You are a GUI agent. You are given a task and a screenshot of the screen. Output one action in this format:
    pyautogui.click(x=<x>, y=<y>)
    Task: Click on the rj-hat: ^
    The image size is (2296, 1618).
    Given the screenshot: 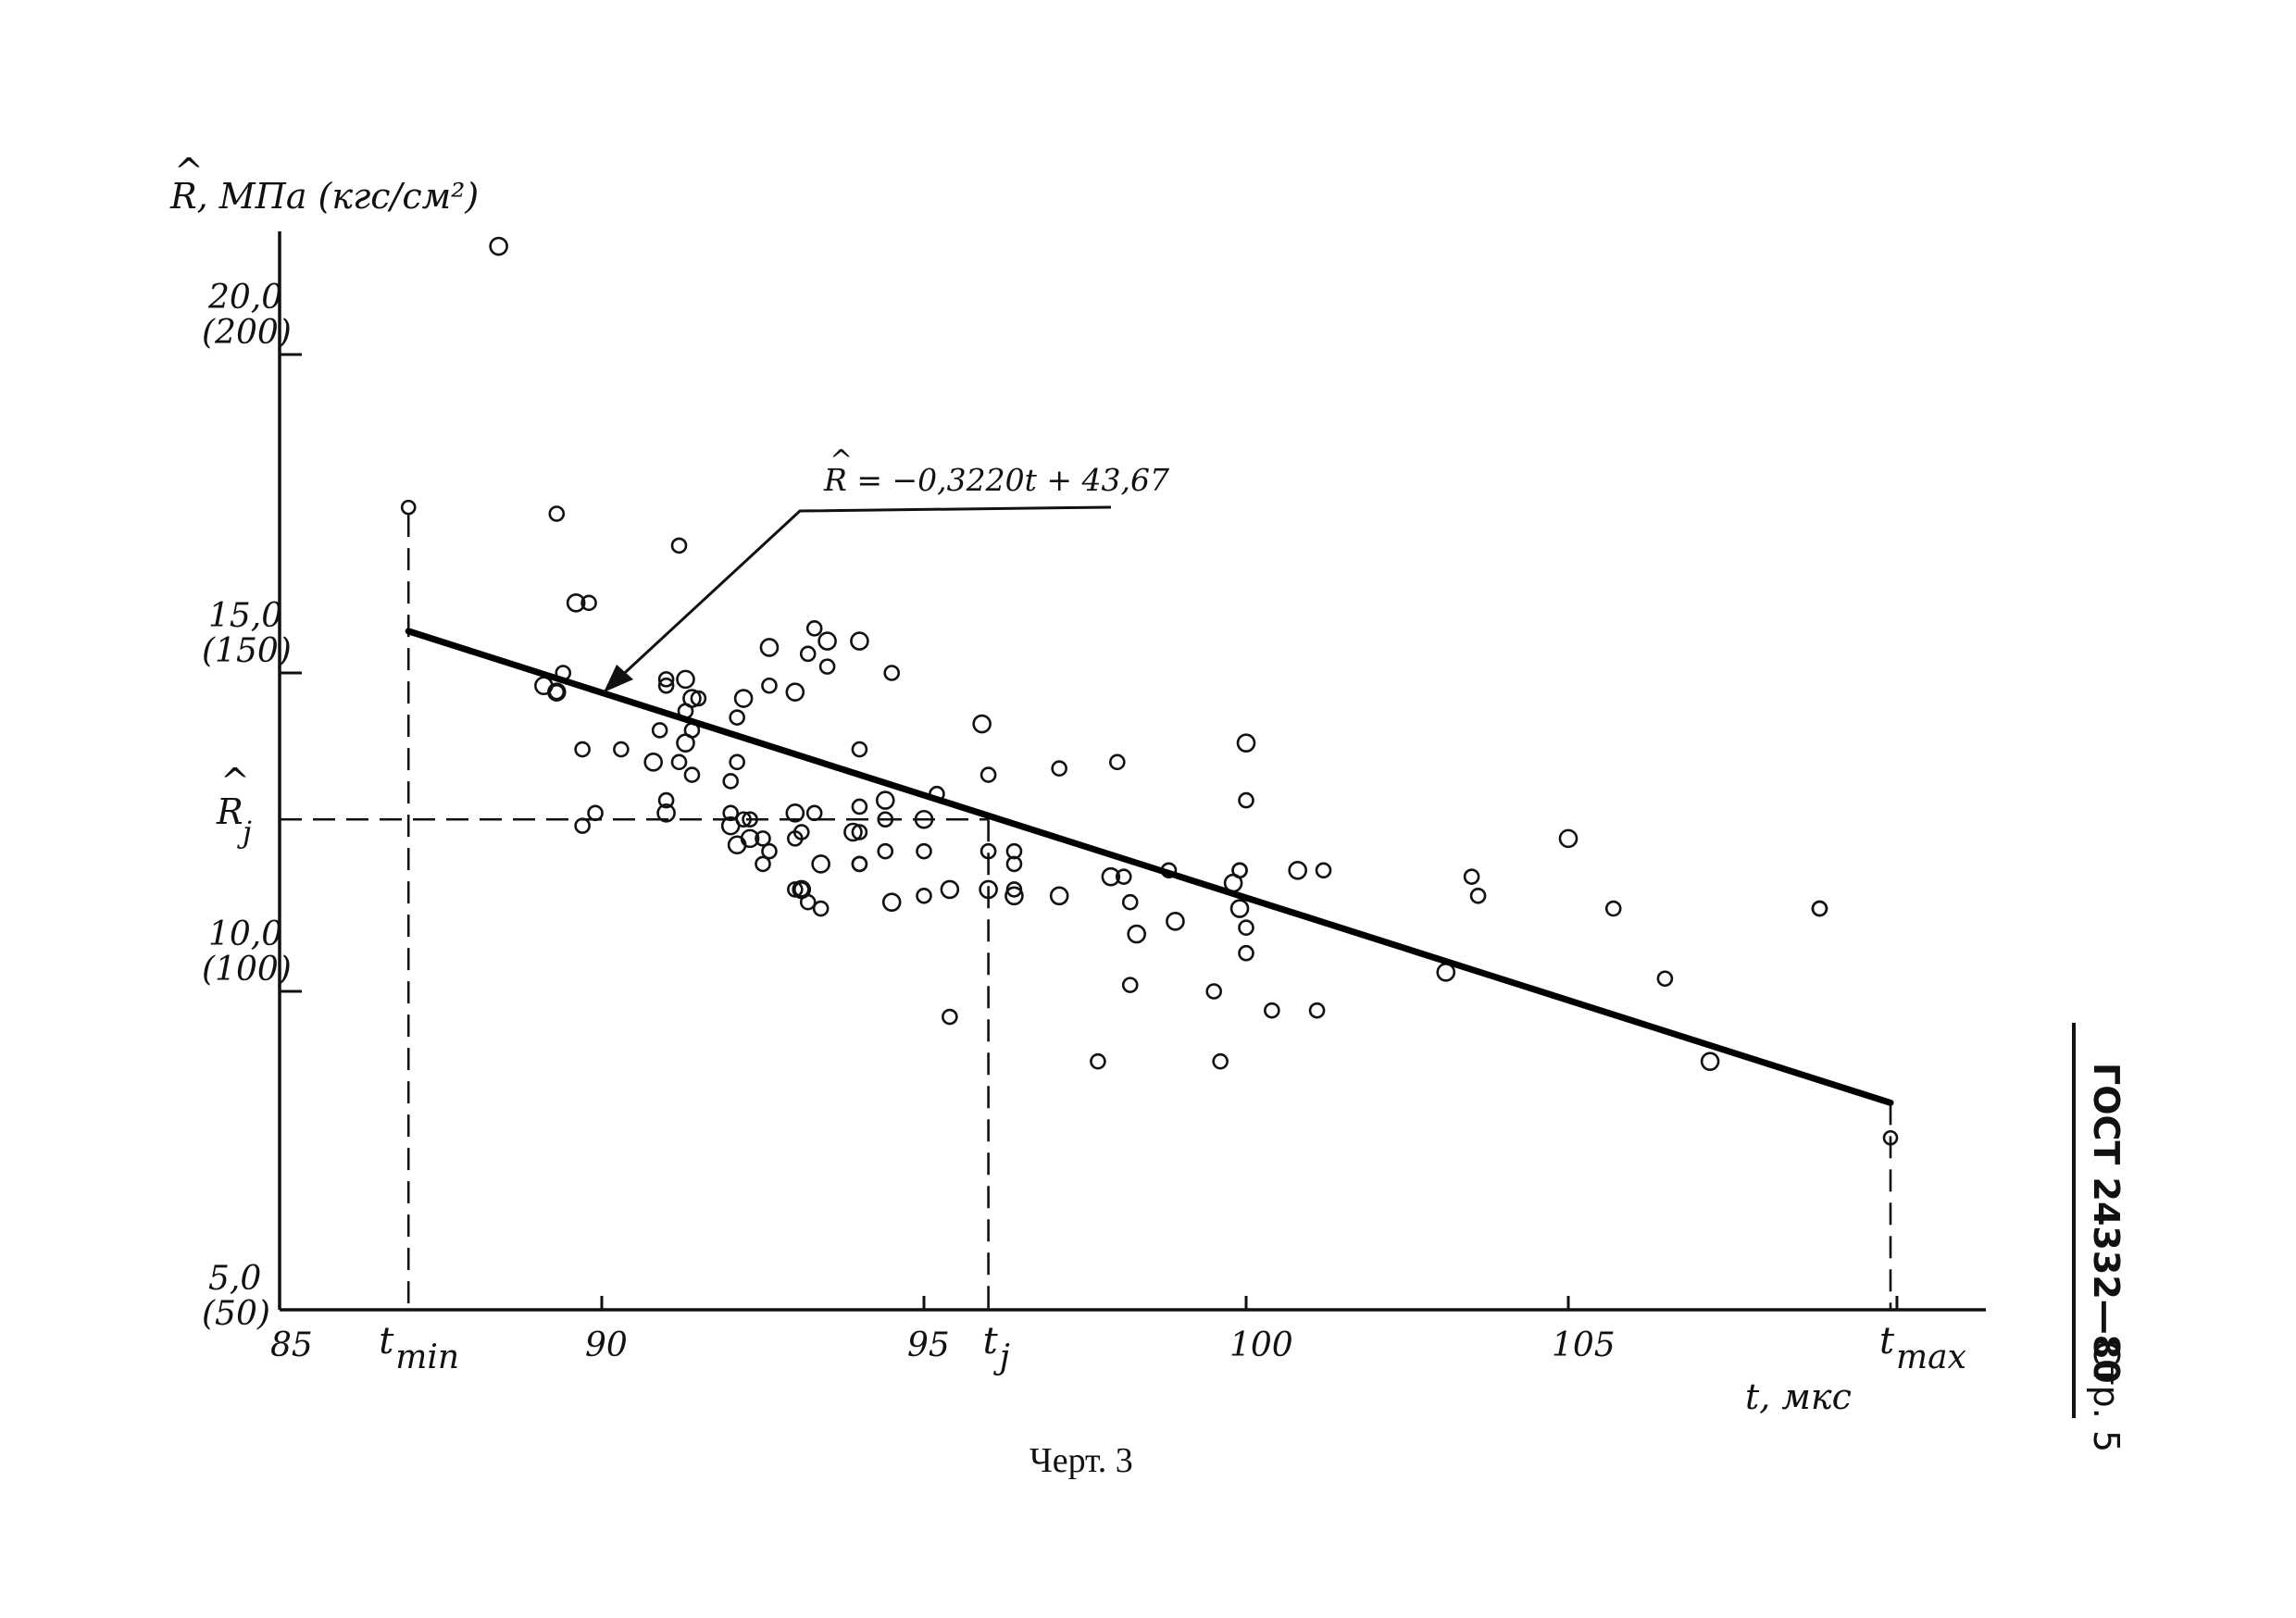 What is the action you would take?
    pyautogui.click(x=235, y=781)
    